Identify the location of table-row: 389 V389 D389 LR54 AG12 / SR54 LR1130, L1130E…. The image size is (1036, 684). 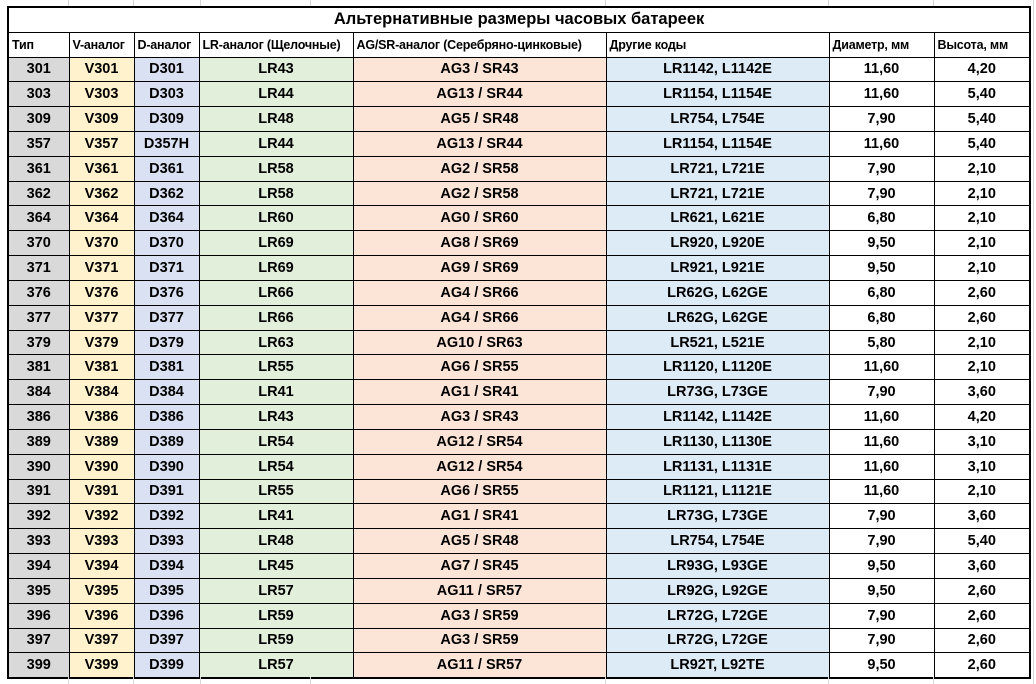
(519, 441).